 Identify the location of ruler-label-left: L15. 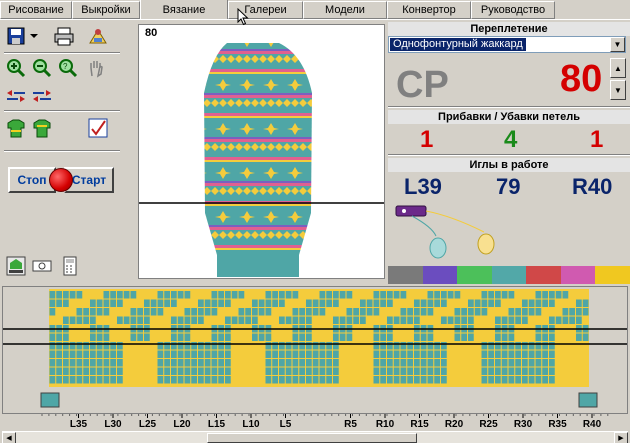
(217, 424).